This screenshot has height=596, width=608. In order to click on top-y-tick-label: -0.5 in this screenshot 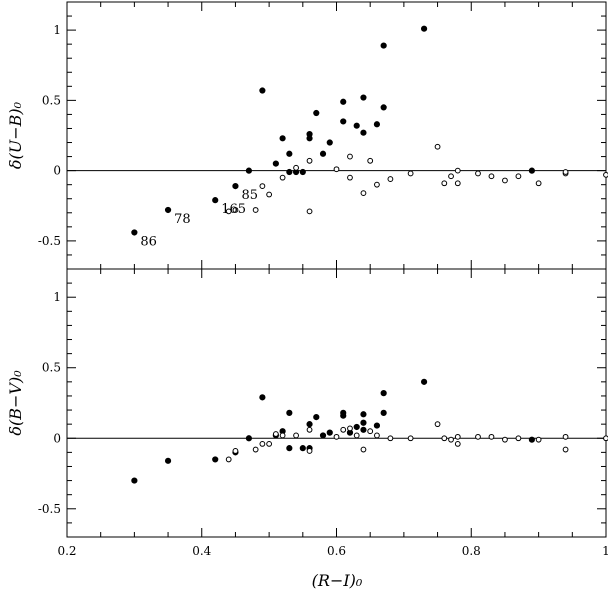, I will do `click(49, 241)`.